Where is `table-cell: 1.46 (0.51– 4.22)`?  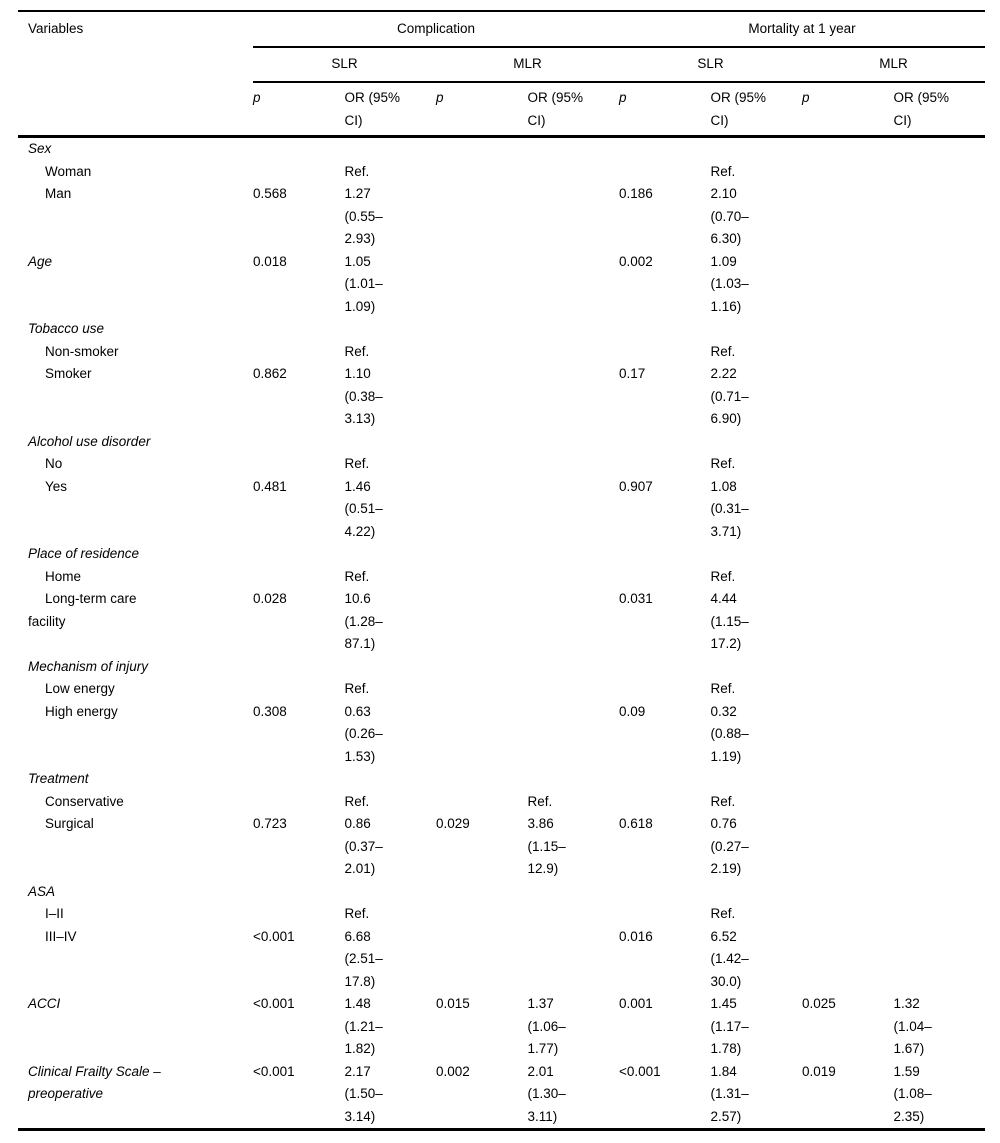
table-cell: 1.46 (0.51– 4.22) is located at coordinates (363, 508).